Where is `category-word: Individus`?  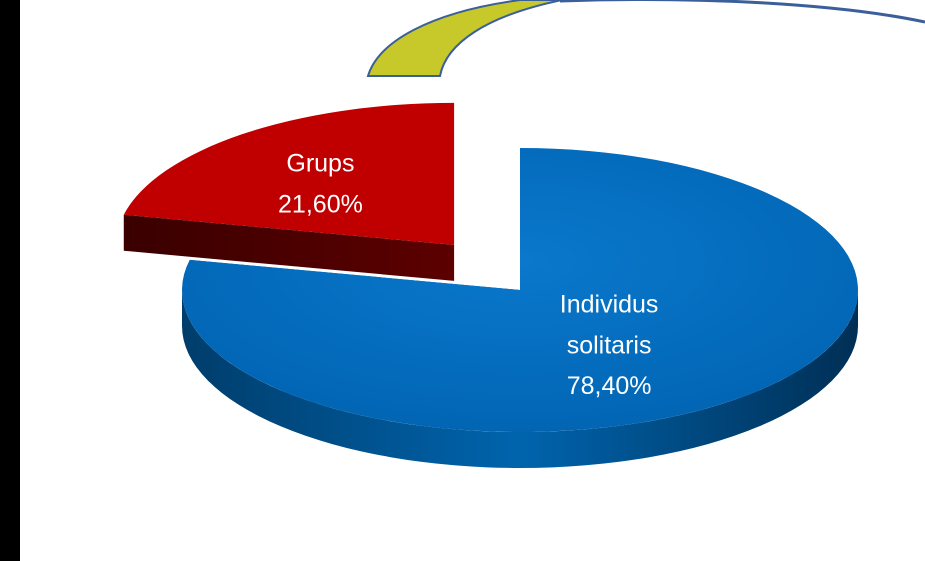
category-word: Individus is located at coordinates (609, 304).